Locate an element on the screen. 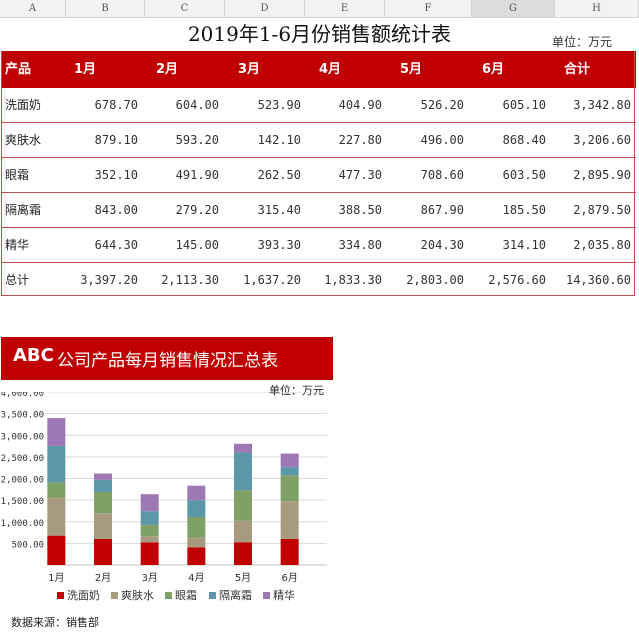 This screenshot has width=639, height=634. header-apr: 4月 is located at coordinates (330, 69).